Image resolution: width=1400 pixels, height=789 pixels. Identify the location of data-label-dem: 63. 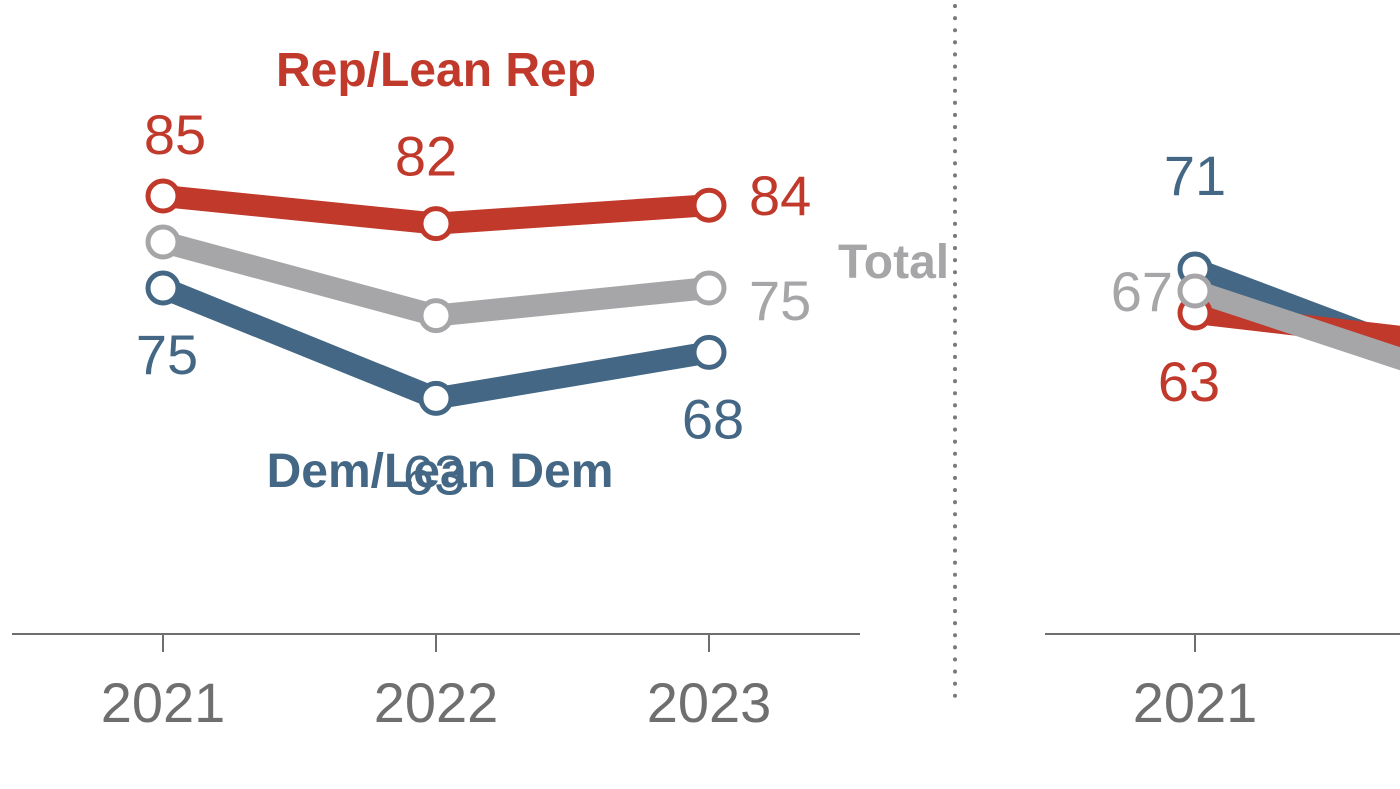
(434, 474).